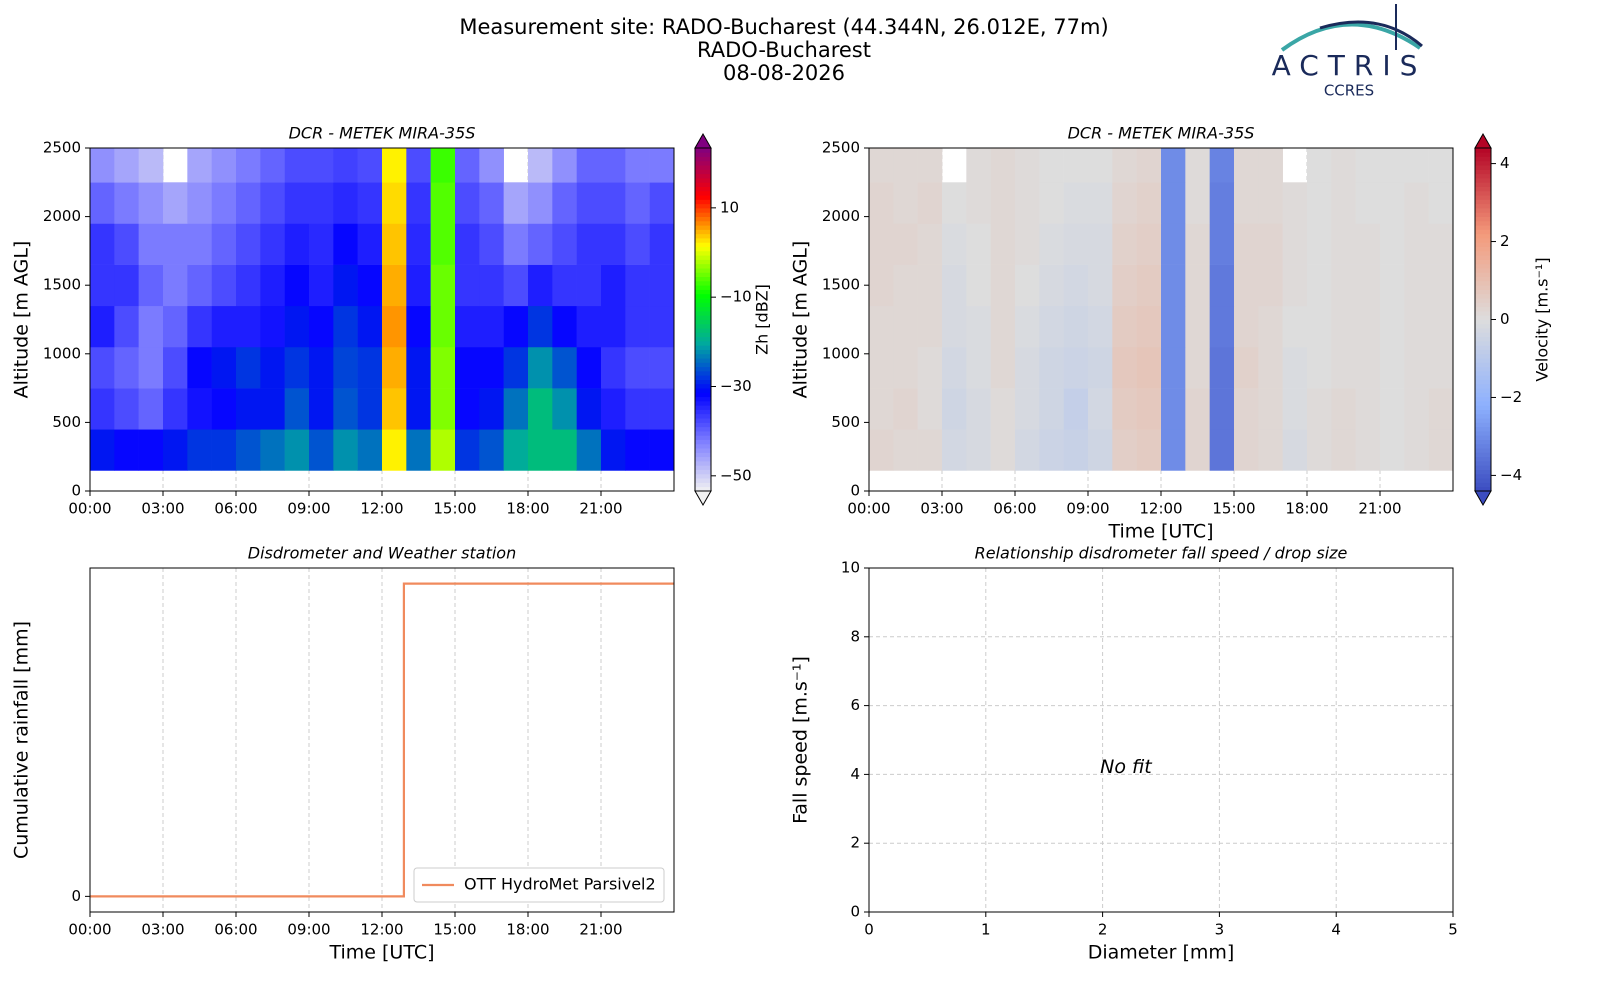 The width and height of the screenshot is (1600, 1000). I want to click on colorbar-label: Zh [dBZ], so click(762, 319).